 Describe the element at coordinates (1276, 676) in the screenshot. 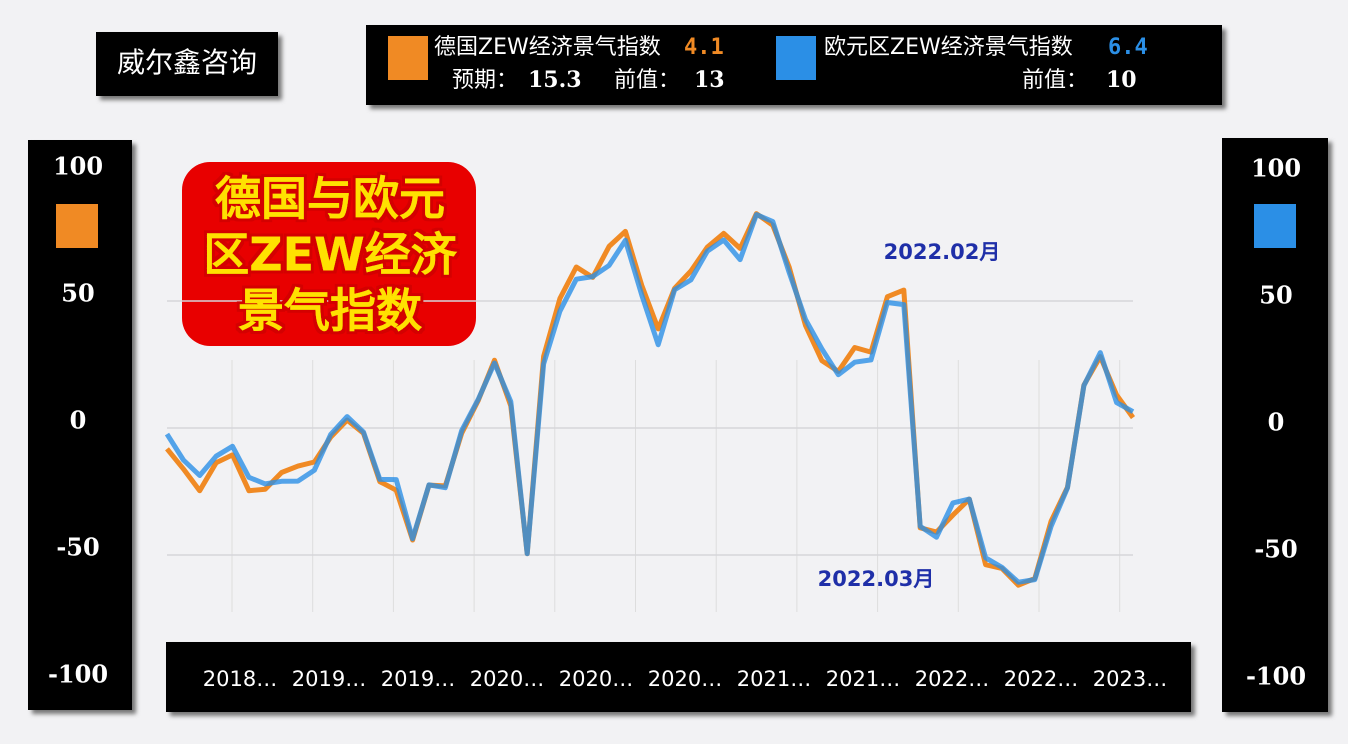

I see `y2-tick-label: -100` at that location.